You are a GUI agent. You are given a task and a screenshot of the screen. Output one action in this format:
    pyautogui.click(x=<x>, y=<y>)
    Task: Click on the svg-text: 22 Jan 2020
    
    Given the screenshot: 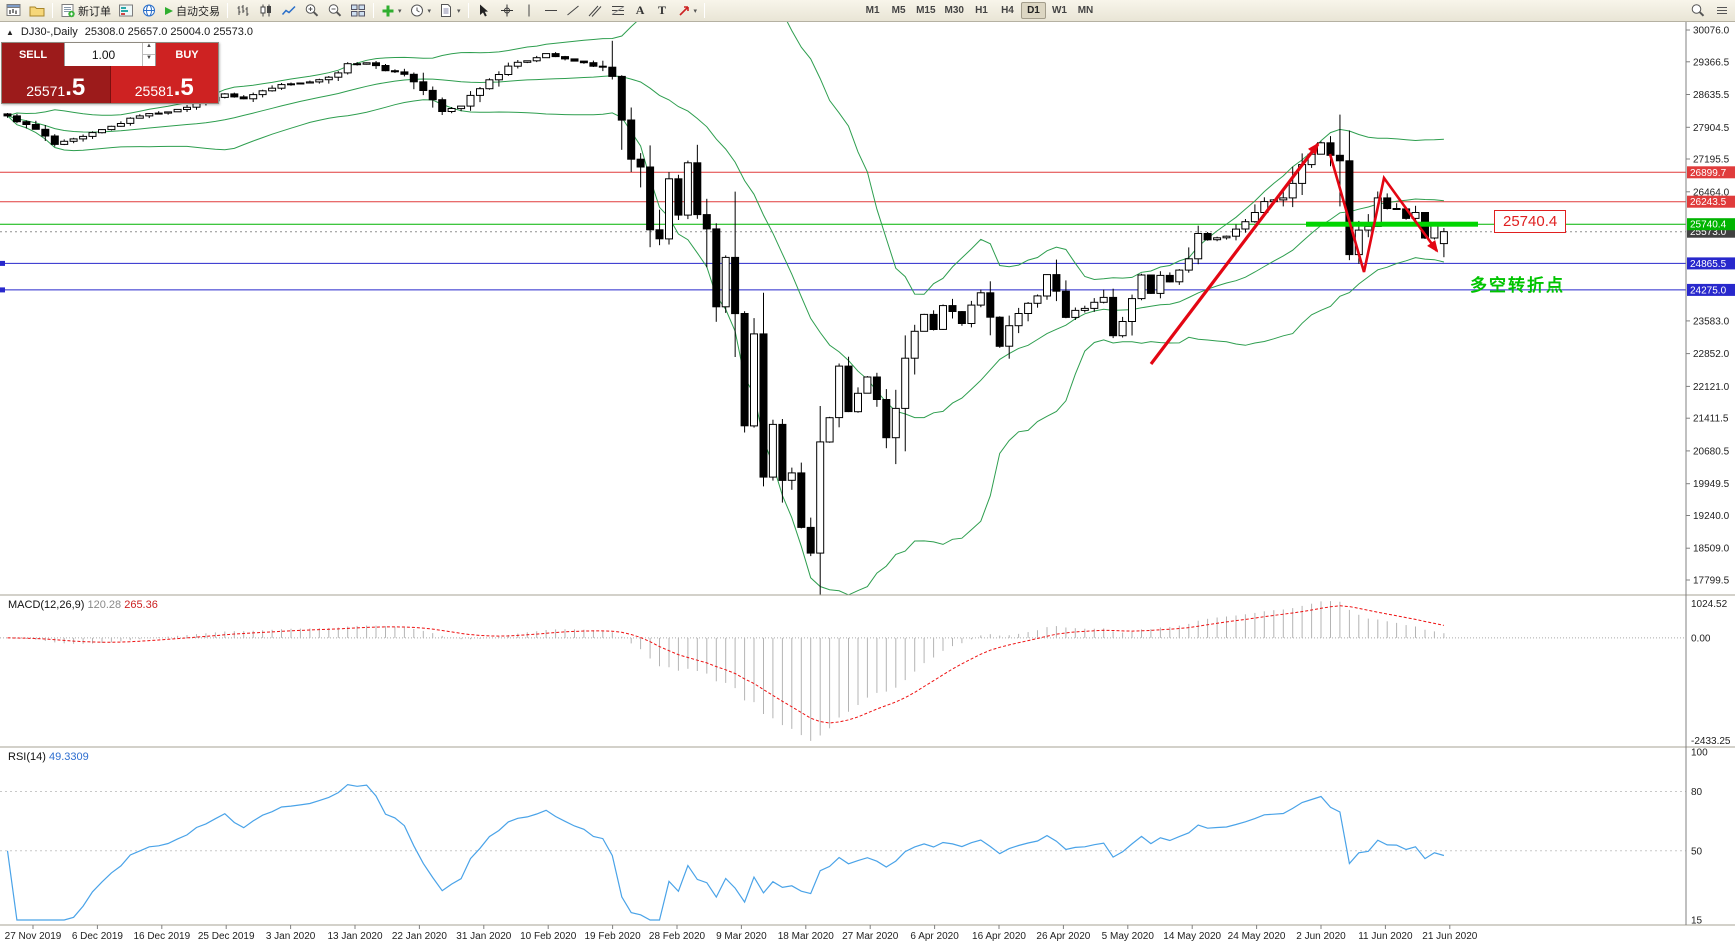 What is the action you would take?
    pyautogui.click(x=419, y=936)
    